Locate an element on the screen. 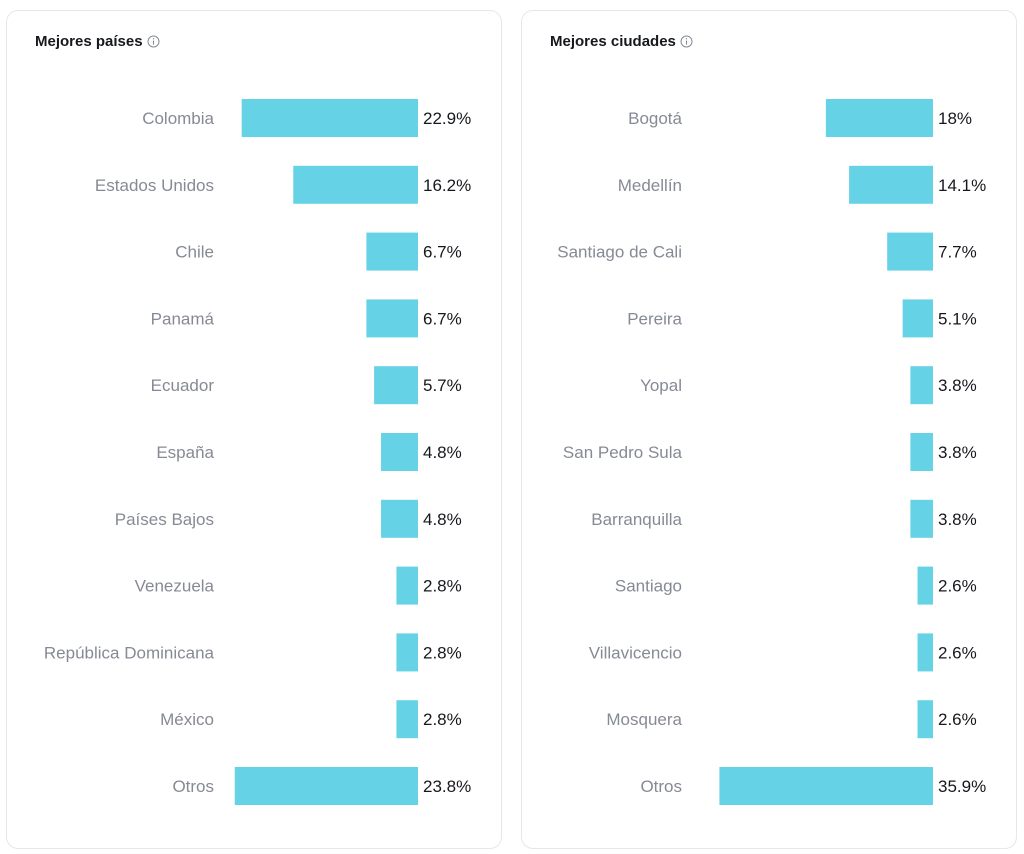  card-title: Mejores países is located at coordinates (89, 41).